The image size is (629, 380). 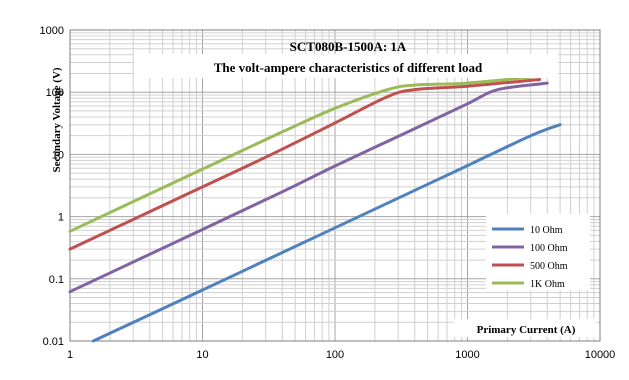 What do you see at coordinates (52, 186) in the screenshot?
I see `y-tick-labels: 0.01 0.1 1 10 100 1000` at bounding box center [52, 186].